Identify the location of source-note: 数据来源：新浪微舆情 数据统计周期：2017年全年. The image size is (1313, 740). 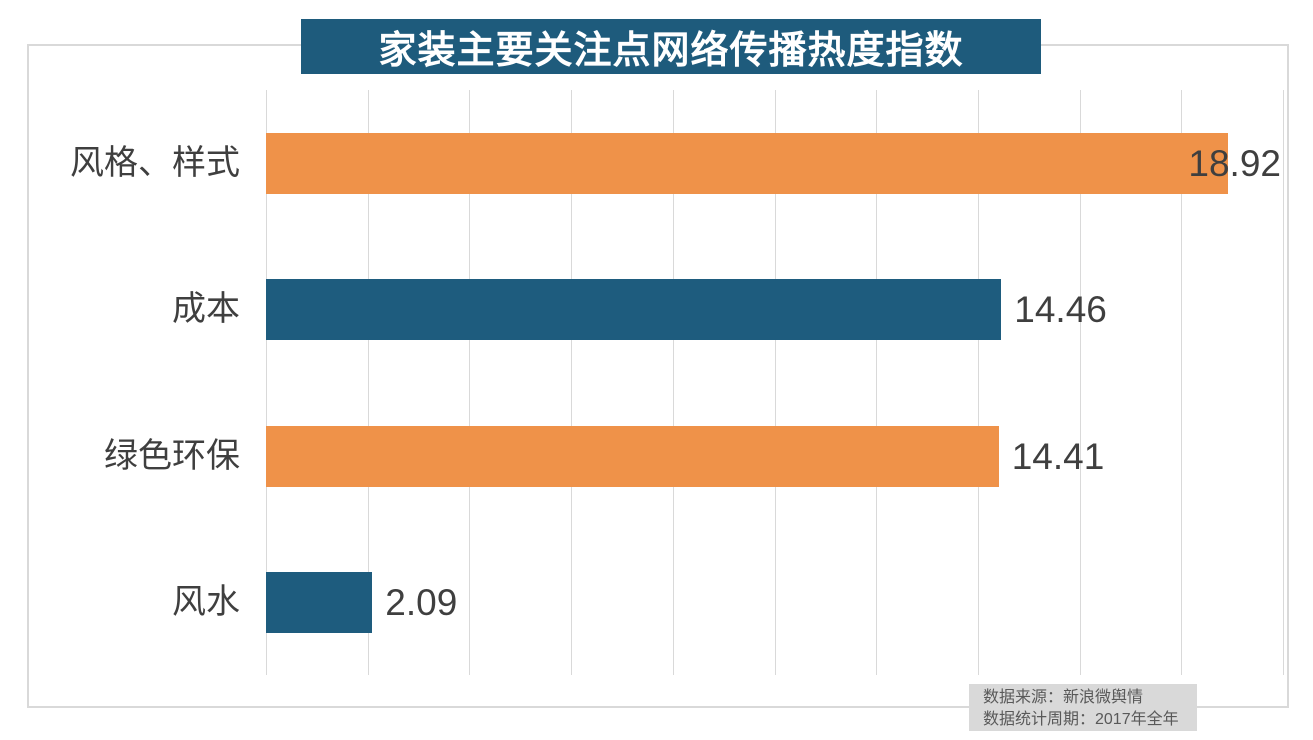
(1083, 707).